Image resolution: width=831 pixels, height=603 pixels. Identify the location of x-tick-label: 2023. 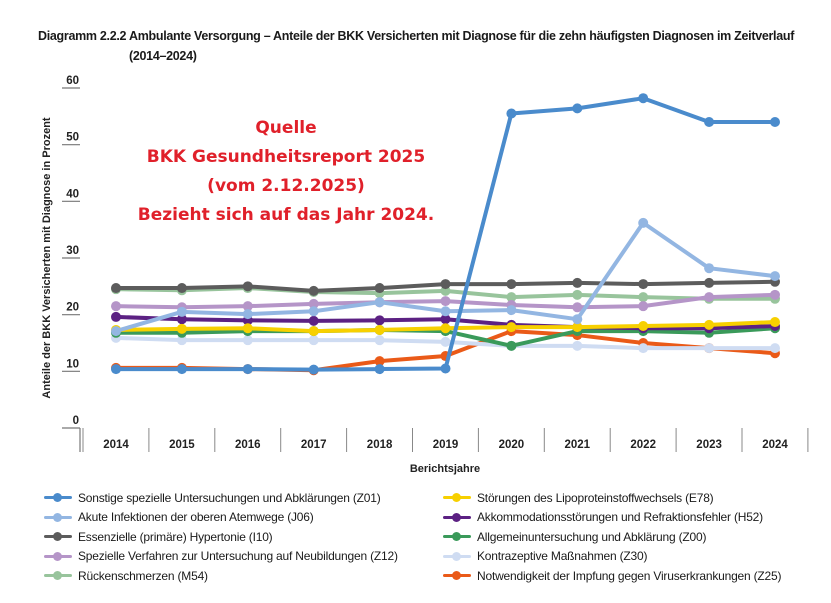
(709, 445).